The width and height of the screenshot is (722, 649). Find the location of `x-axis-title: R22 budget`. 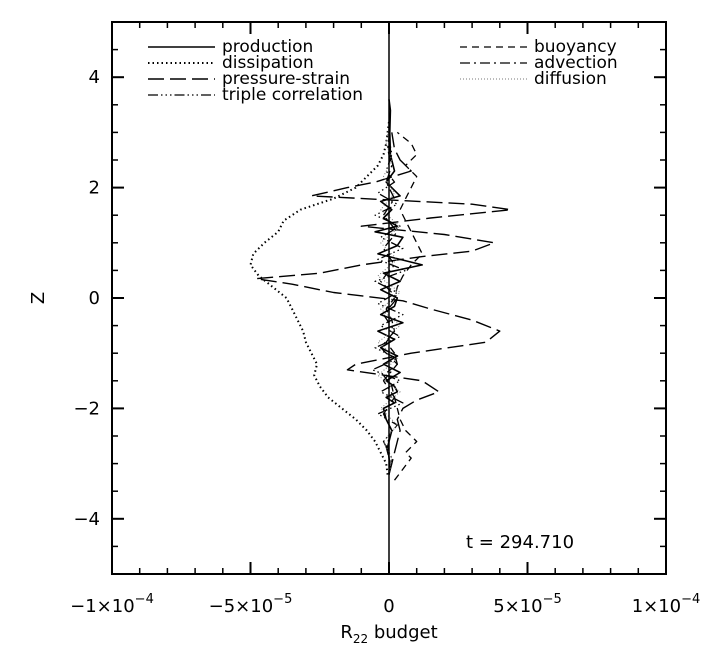

x-axis-title: R22 budget is located at coordinates (388, 634).